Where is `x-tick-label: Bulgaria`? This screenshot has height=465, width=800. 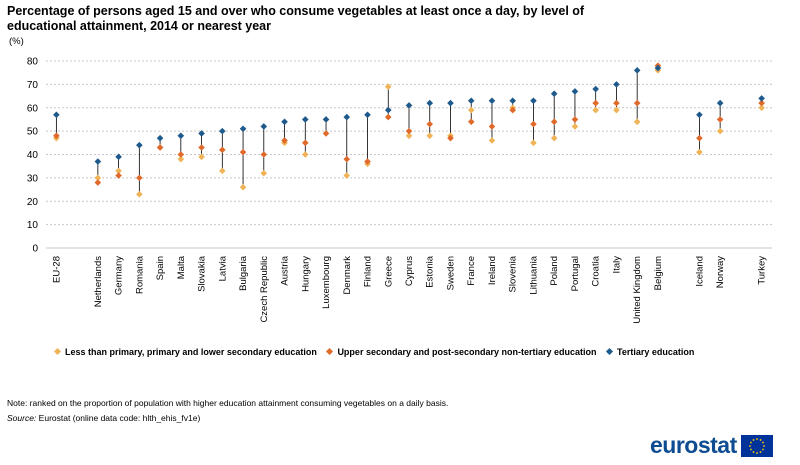 x-tick-label: Bulgaria is located at coordinates (243, 273).